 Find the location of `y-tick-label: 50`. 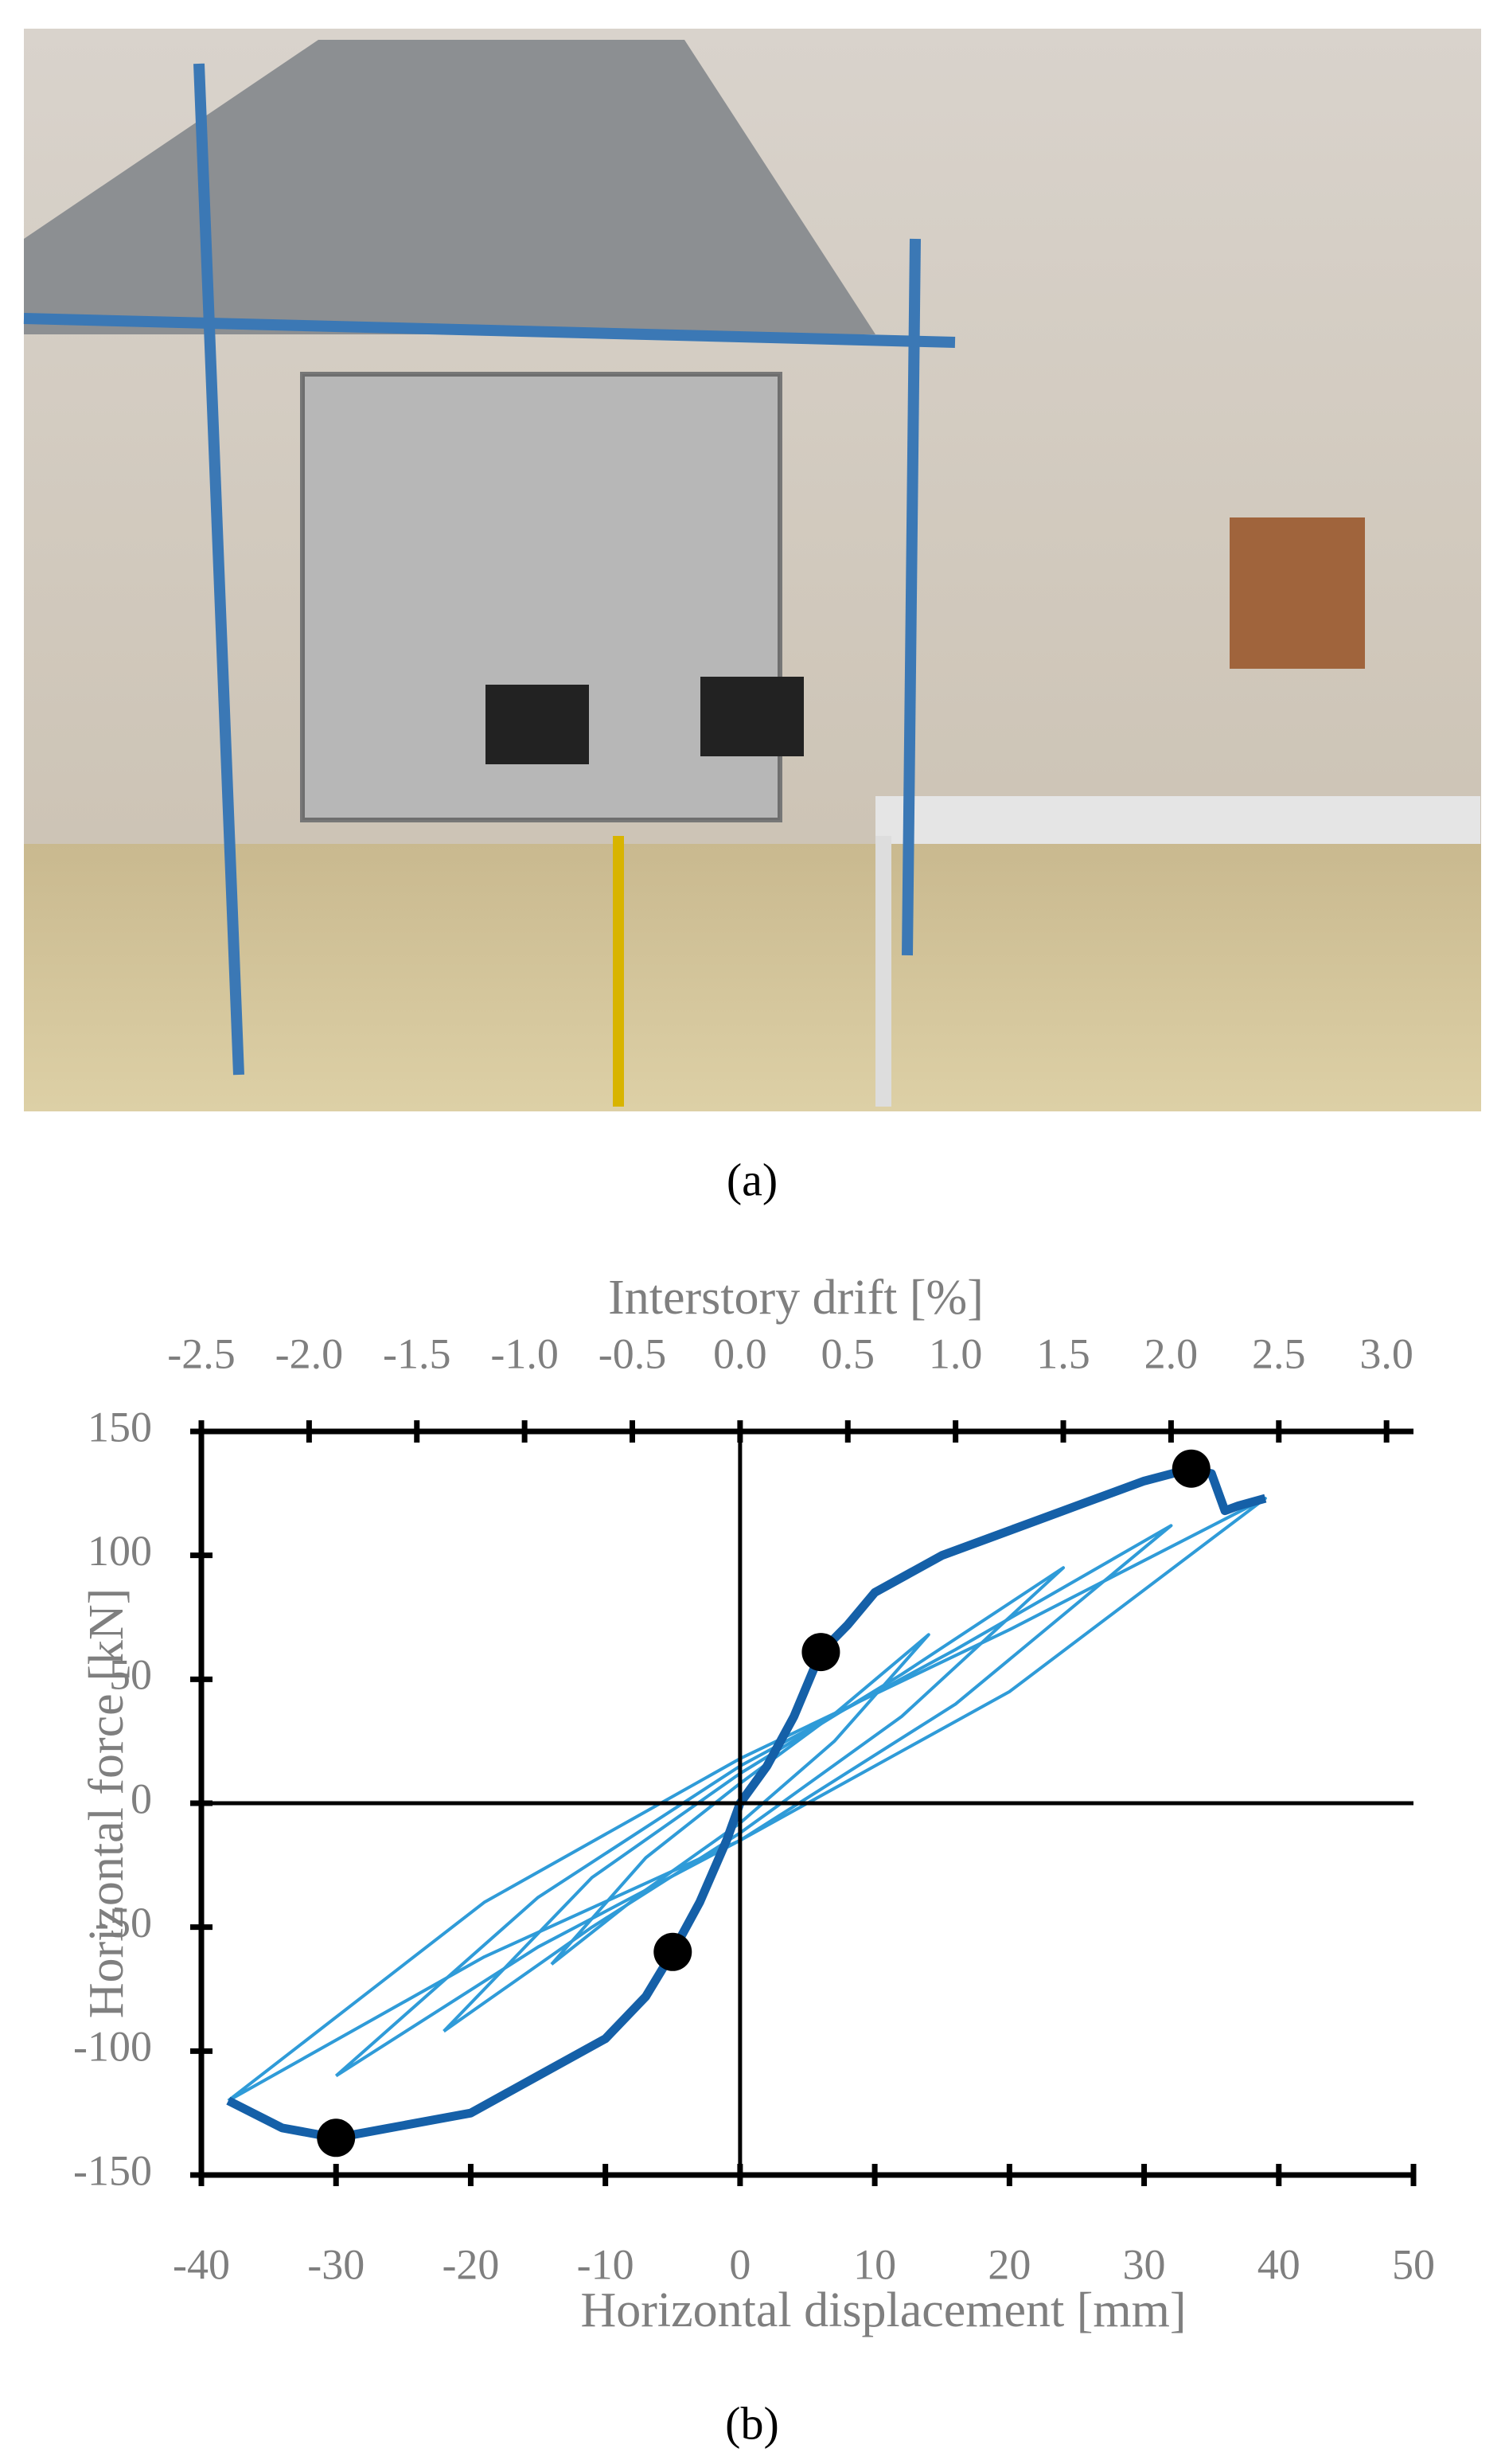

y-tick-label: 50 is located at coordinates (130, 1675).